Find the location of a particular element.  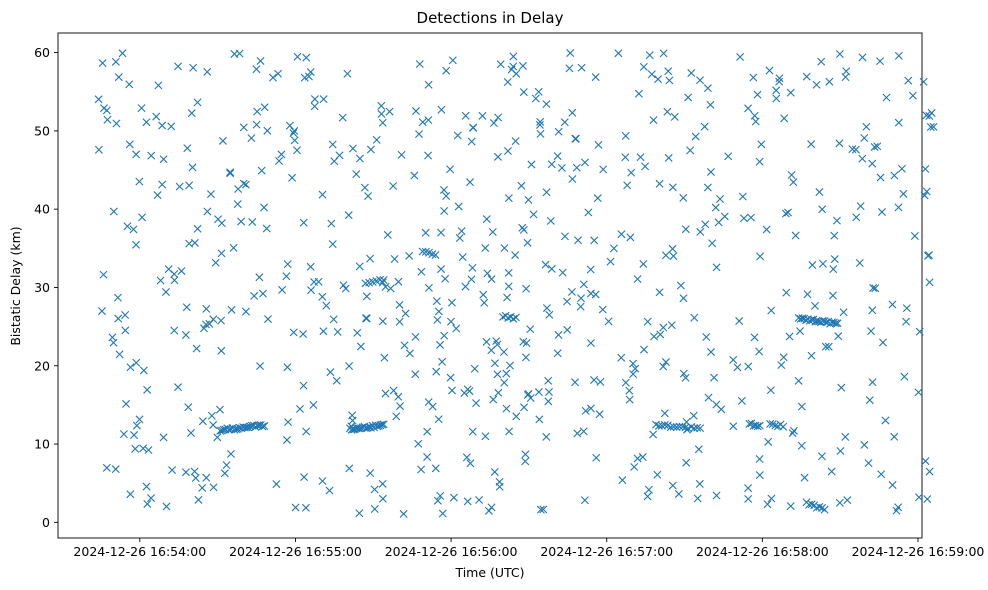

x-tick-label: 2024-12-26 16:58:00 is located at coordinates (762, 551).